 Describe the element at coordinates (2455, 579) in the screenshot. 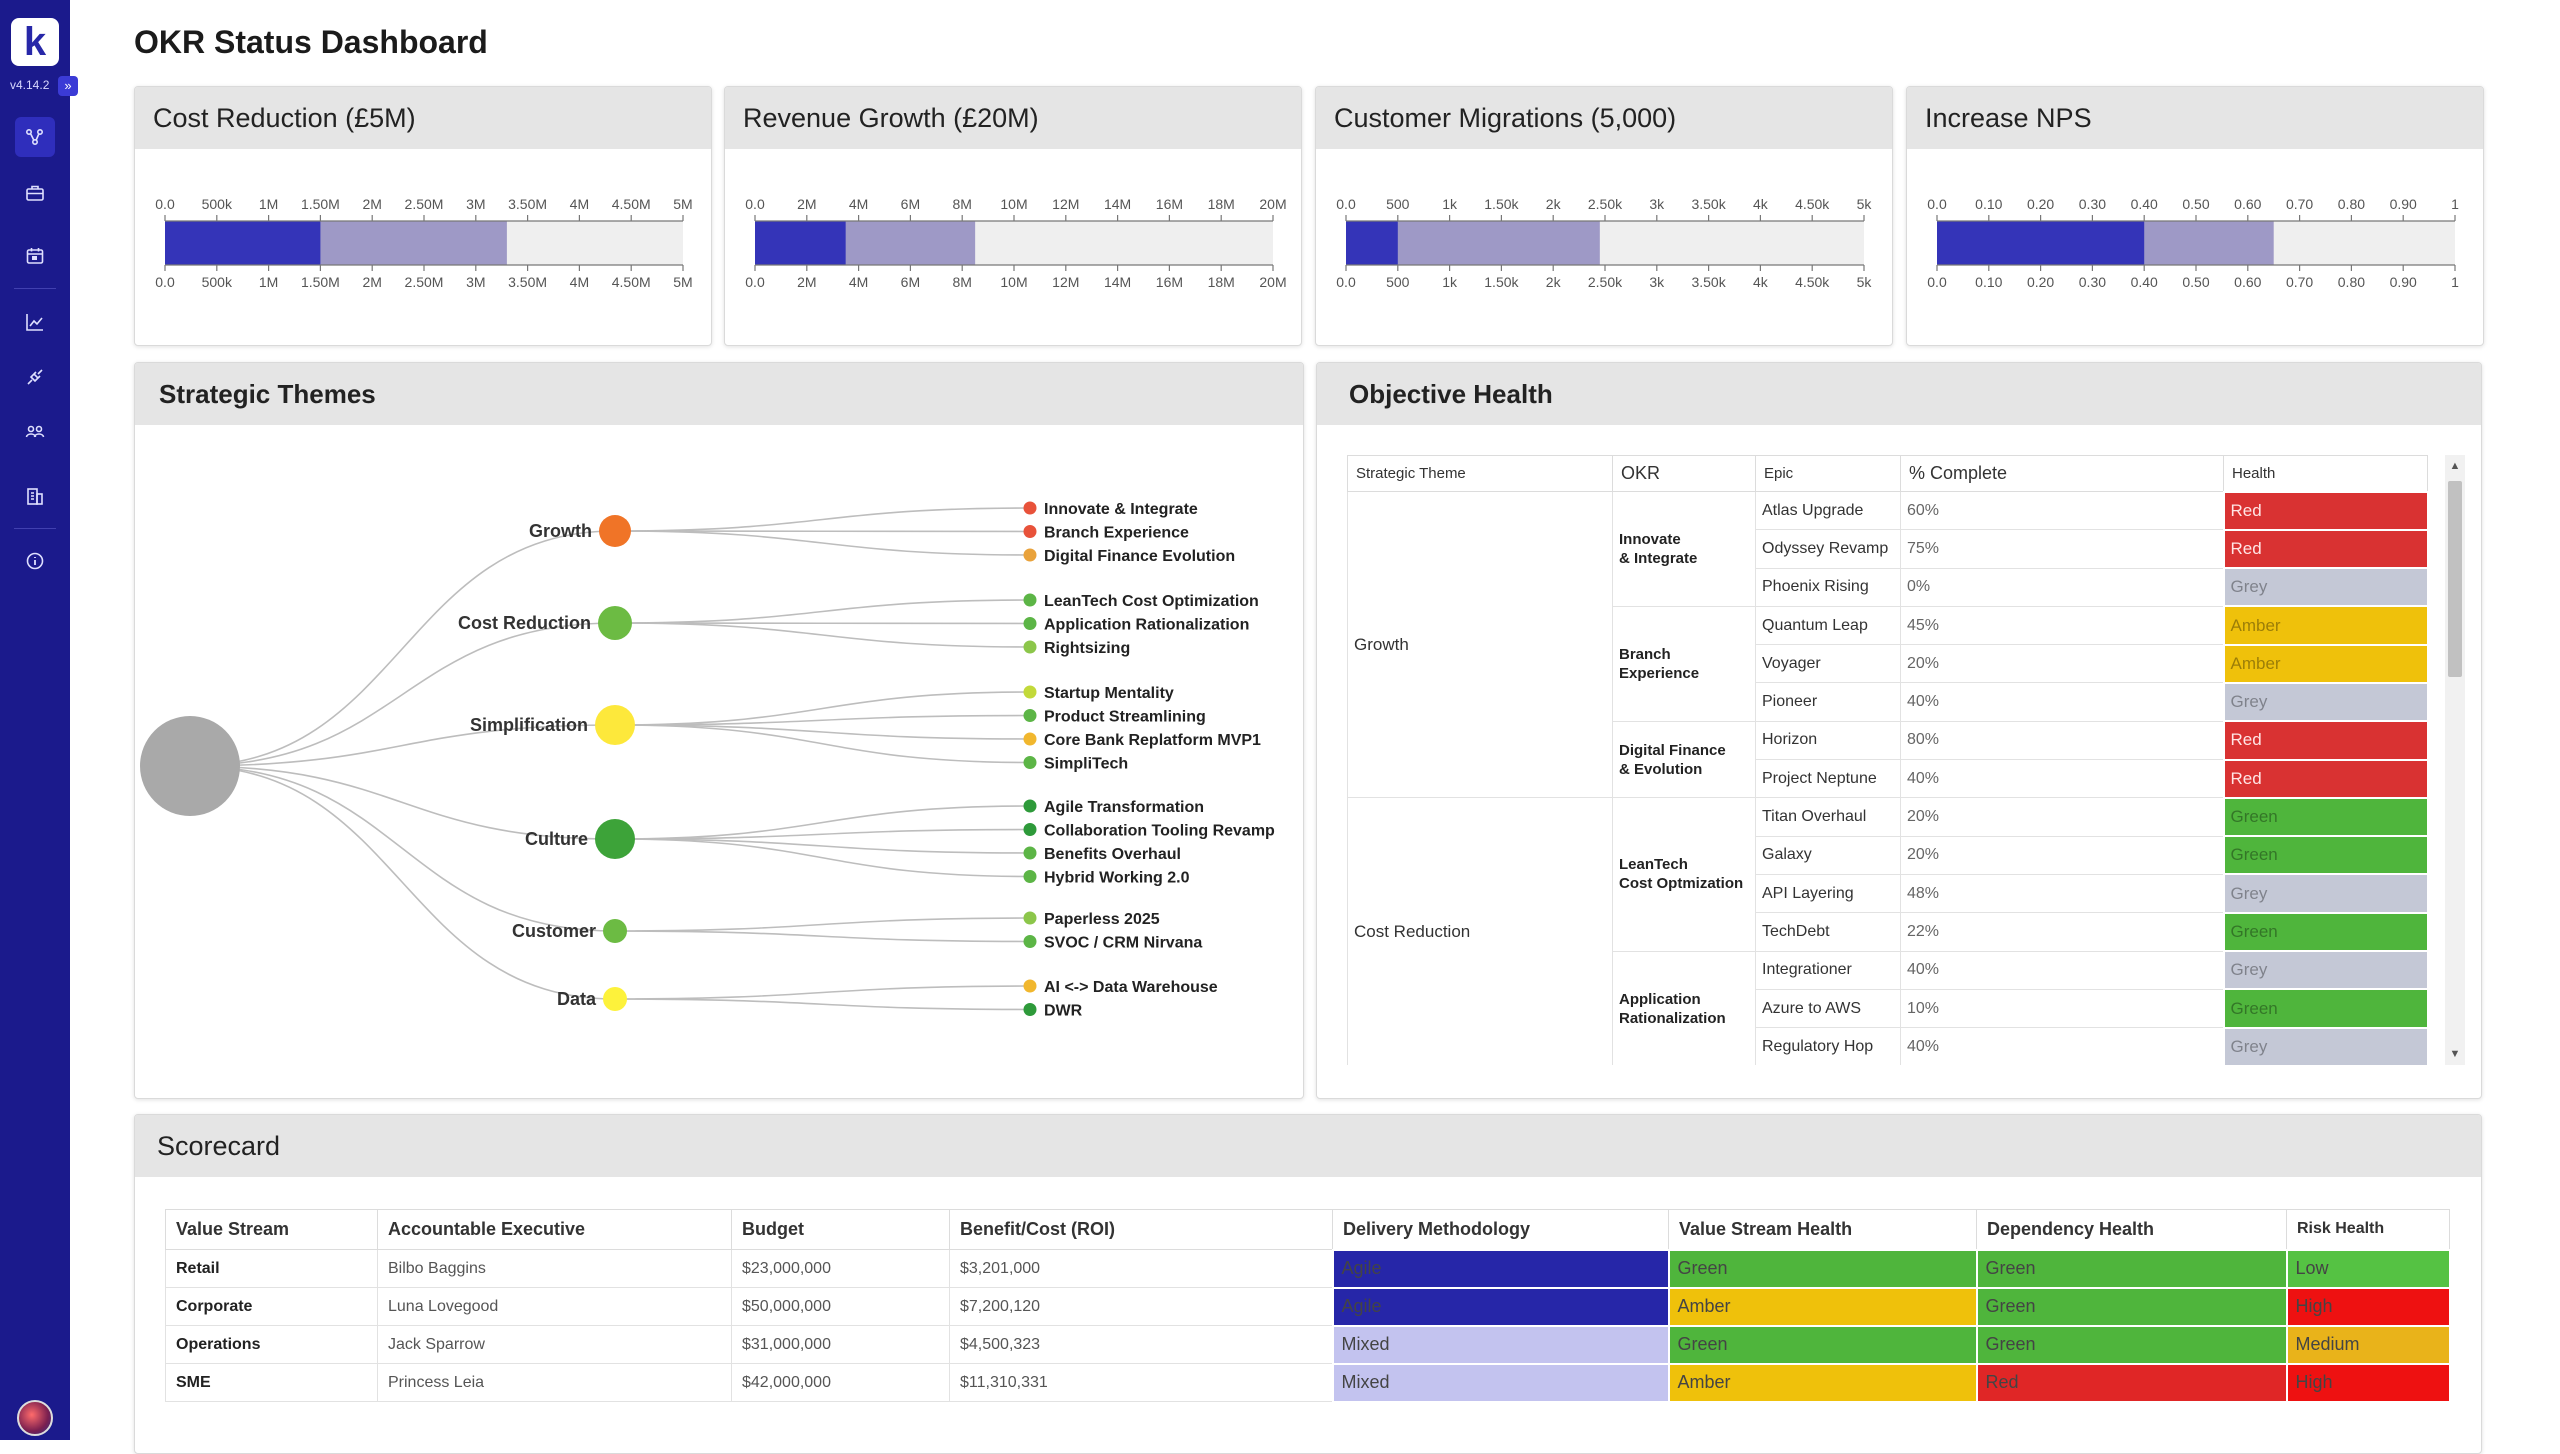

I see `scroll-thumb` at that location.